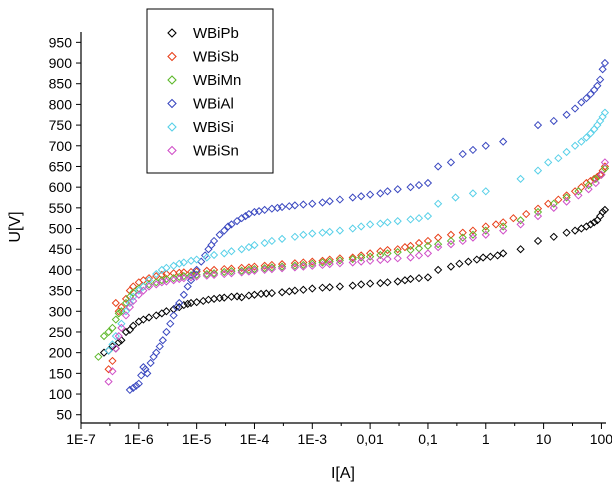 The width and height of the screenshot is (612, 485). Describe the element at coordinates (172, 103) in the screenshot. I see `legend-marker` at that location.